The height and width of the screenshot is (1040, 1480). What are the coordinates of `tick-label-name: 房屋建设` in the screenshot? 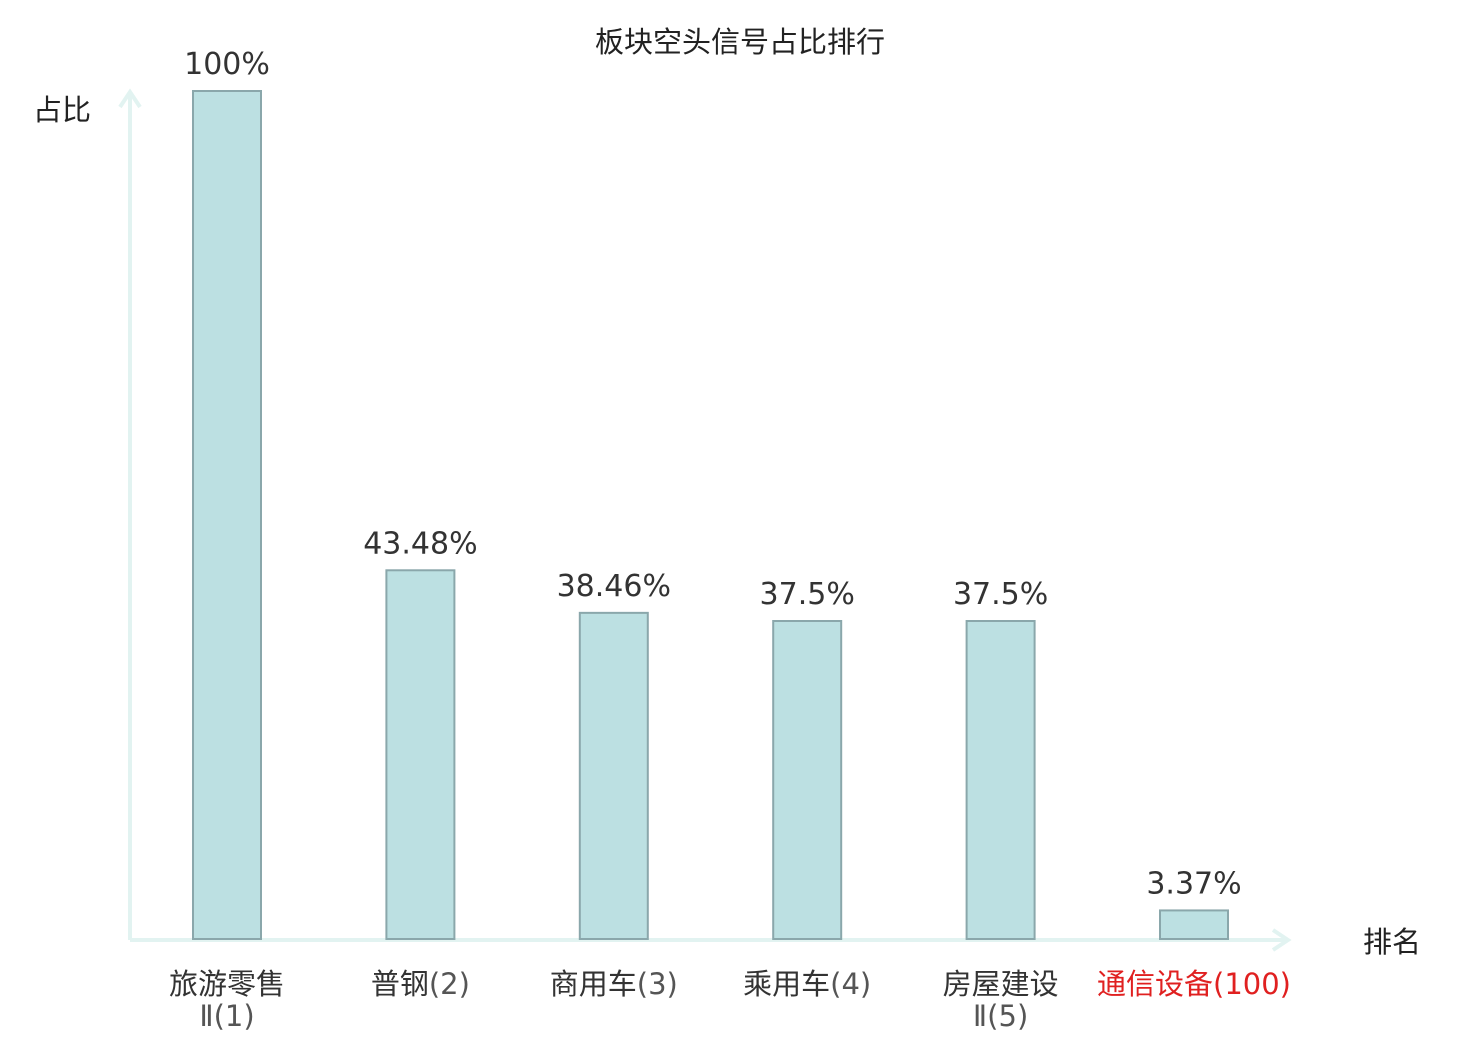 It's located at (1001, 984).